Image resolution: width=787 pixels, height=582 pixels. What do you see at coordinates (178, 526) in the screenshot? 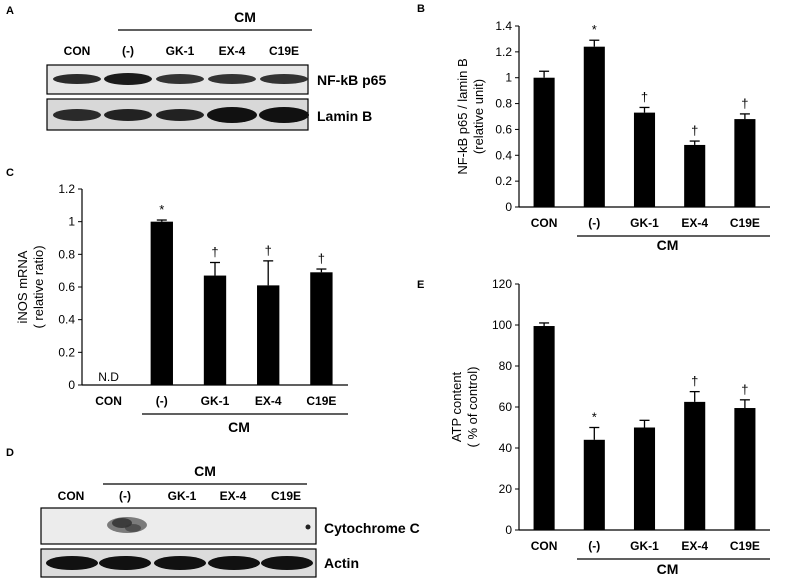
I see `blot-cytochrome-c` at bounding box center [178, 526].